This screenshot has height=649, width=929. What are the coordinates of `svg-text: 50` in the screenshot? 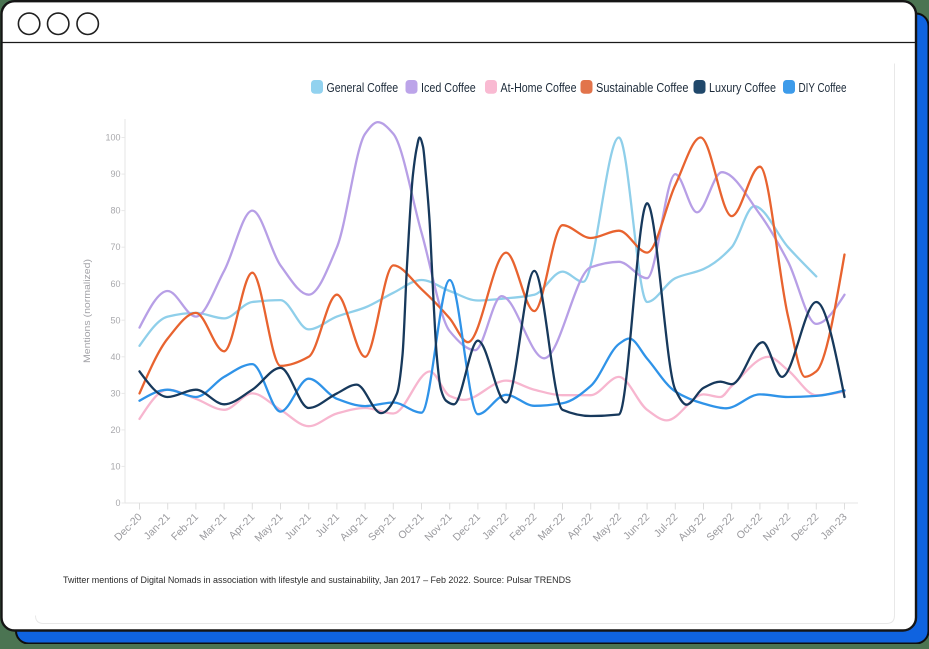 It's located at (115, 320).